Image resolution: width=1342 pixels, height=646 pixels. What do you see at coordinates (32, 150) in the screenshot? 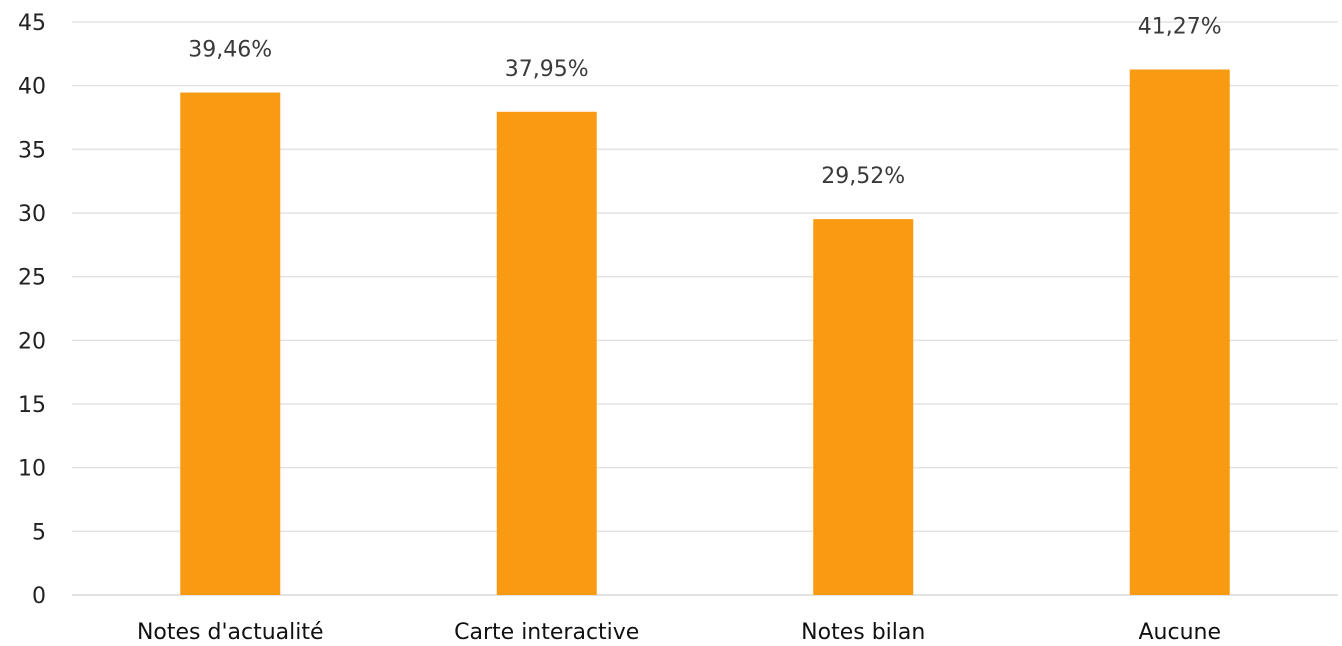
I see `y-tick-label: 35` at bounding box center [32, 150].